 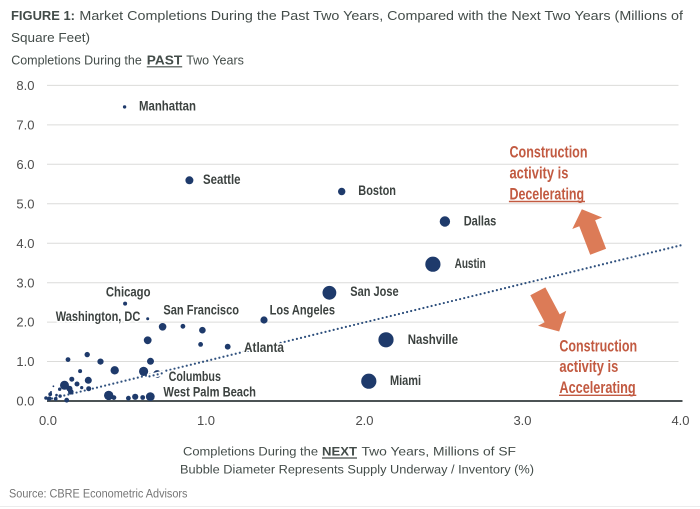 What do you see at coordinates (50, 37) in the screenshot?
I see `svg-text: Square Feet)` at bounding box center [50, 37].